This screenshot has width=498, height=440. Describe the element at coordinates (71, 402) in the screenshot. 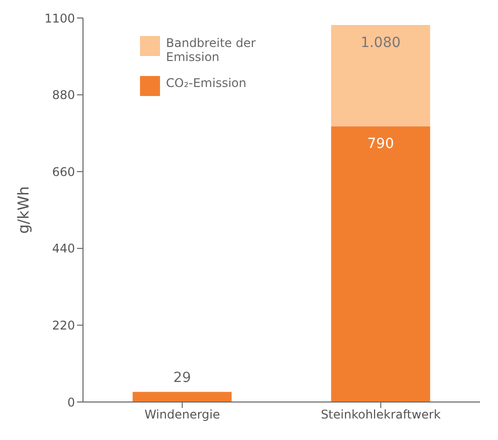

I see `y-tick-label: 0` at that location.